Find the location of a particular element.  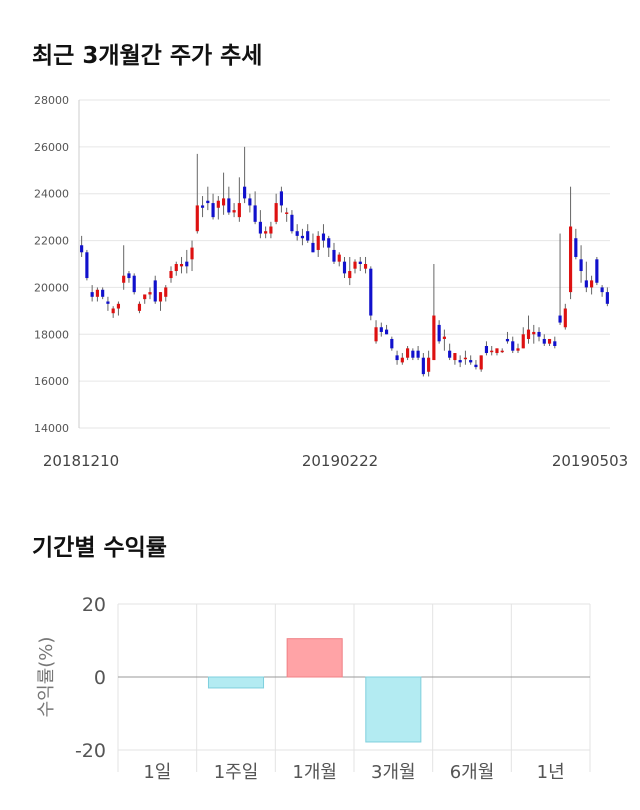

category-label: 1주일 is located at coordinates (236, 772).